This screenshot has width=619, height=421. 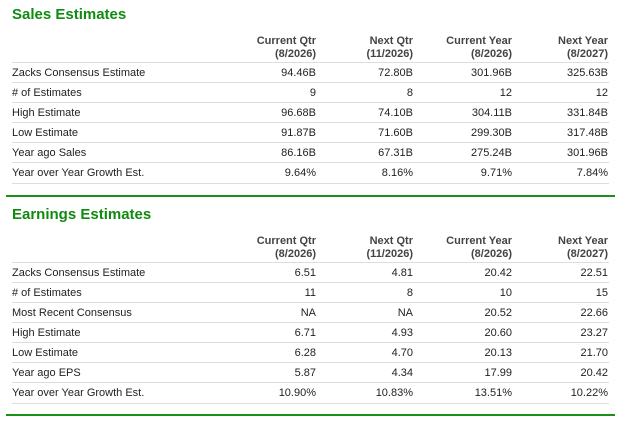 I want to click on cell-value: 67.31B, so click(x=395, y=153).